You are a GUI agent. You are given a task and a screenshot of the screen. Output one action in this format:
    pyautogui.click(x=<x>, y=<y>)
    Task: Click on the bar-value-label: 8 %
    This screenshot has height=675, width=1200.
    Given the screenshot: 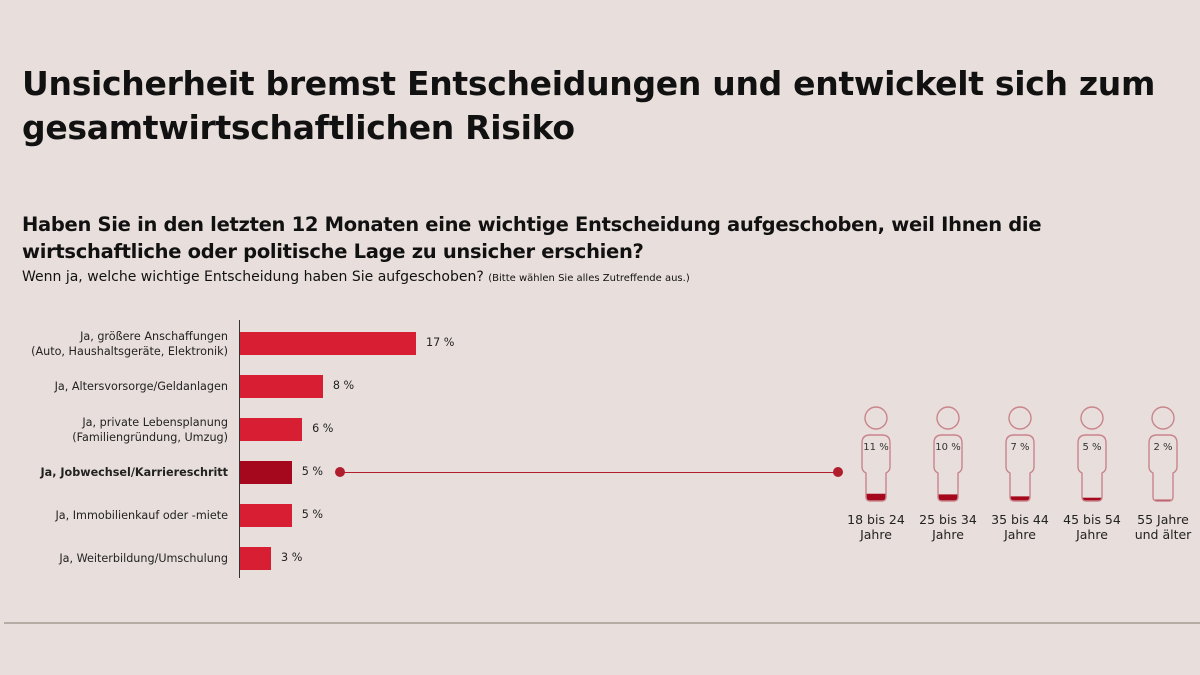 What is the action you would take?
    pyautogui.click(x=343, y=385)
    